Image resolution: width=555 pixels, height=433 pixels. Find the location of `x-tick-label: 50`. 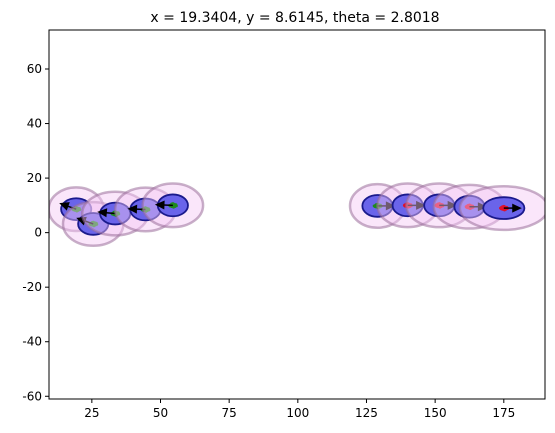

x-tick-label: 50 is located at coordinates (160, 413).